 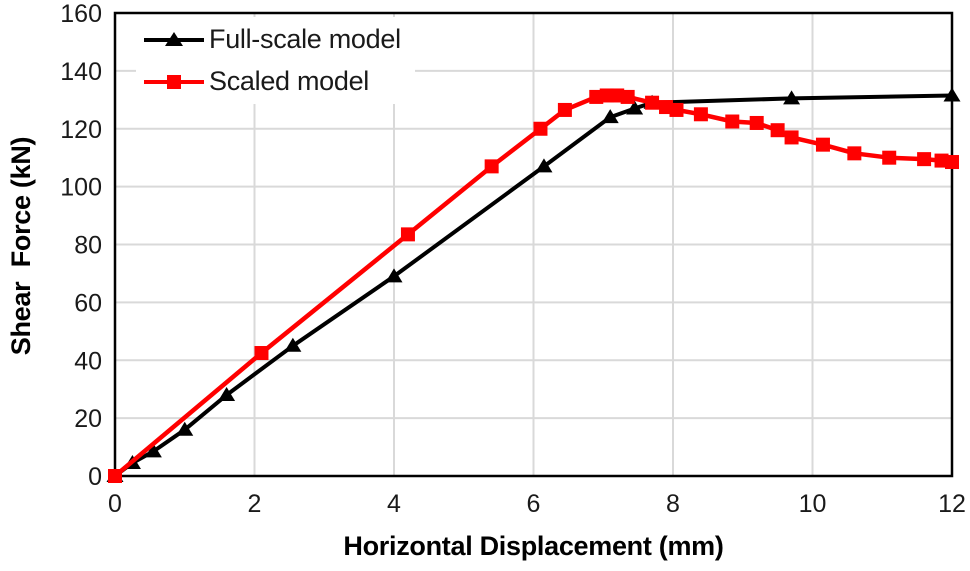 I want to click on x-tick-label: 6, so click(x=534, y=504).